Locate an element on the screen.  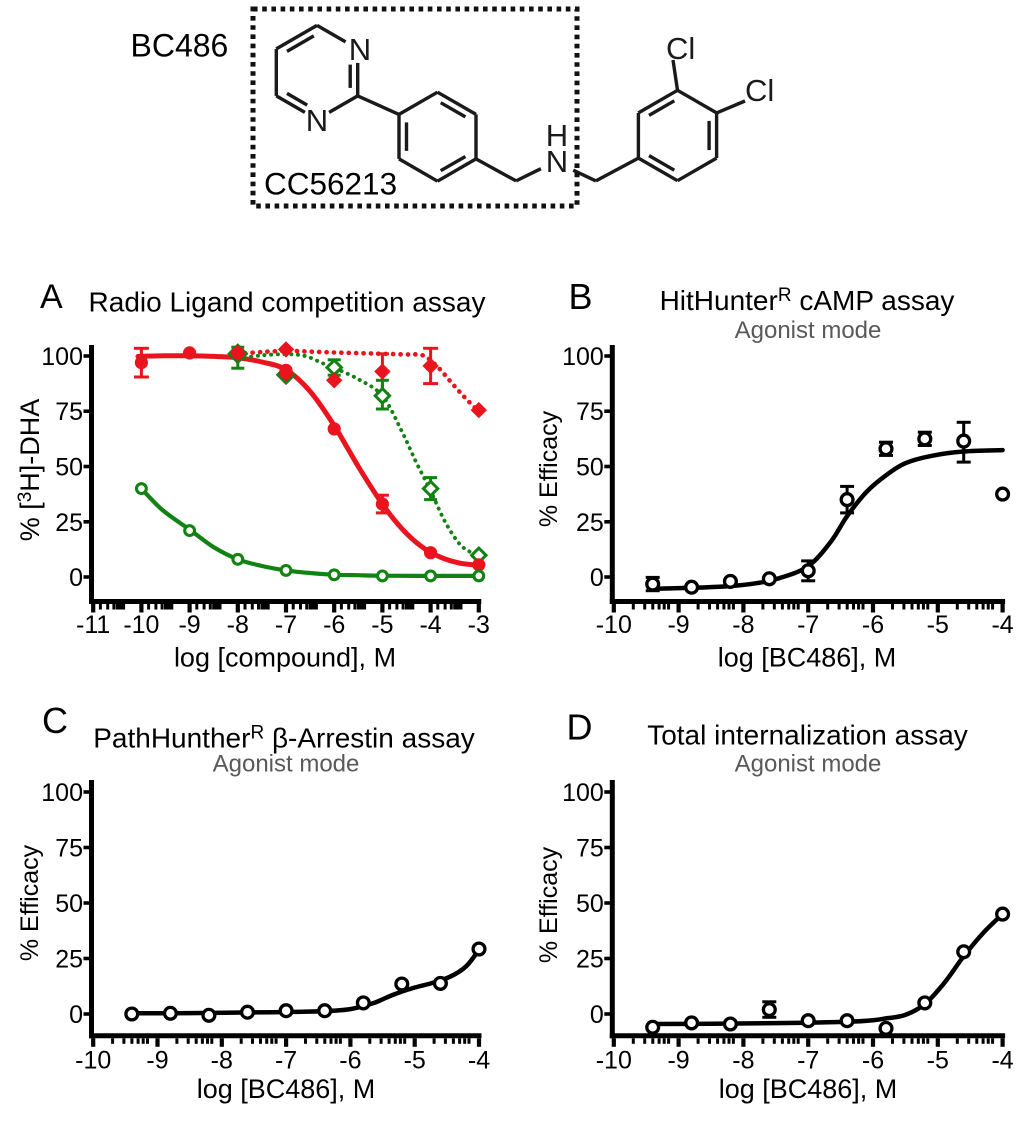
svg-text: Total internalization assay is located at coordinates (807, 735).